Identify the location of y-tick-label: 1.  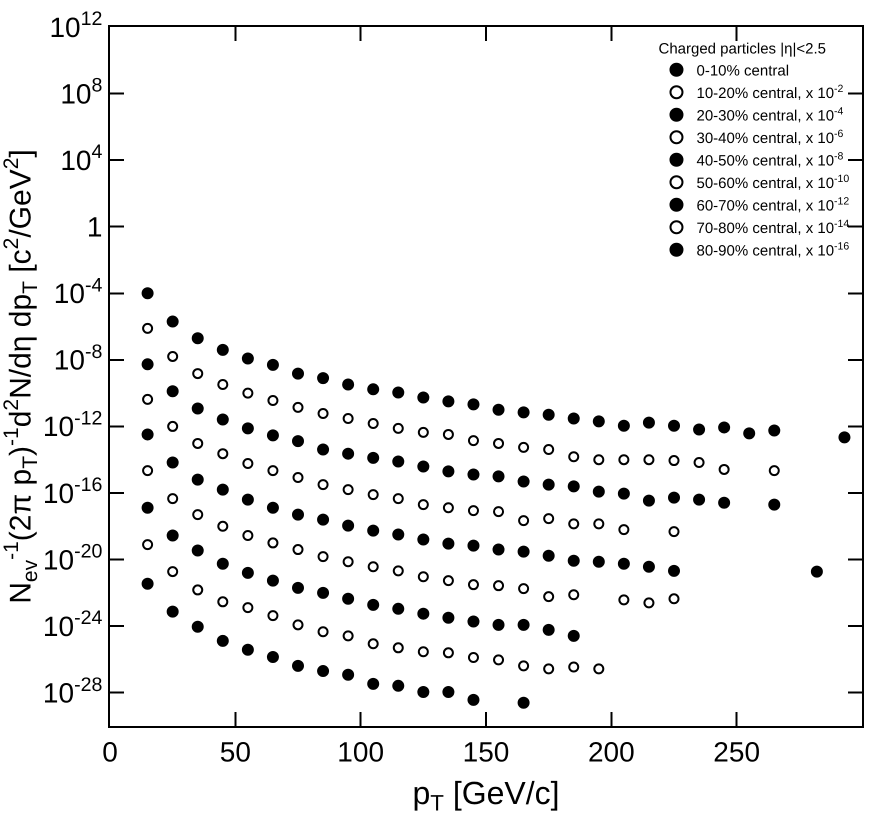
(94, 227).